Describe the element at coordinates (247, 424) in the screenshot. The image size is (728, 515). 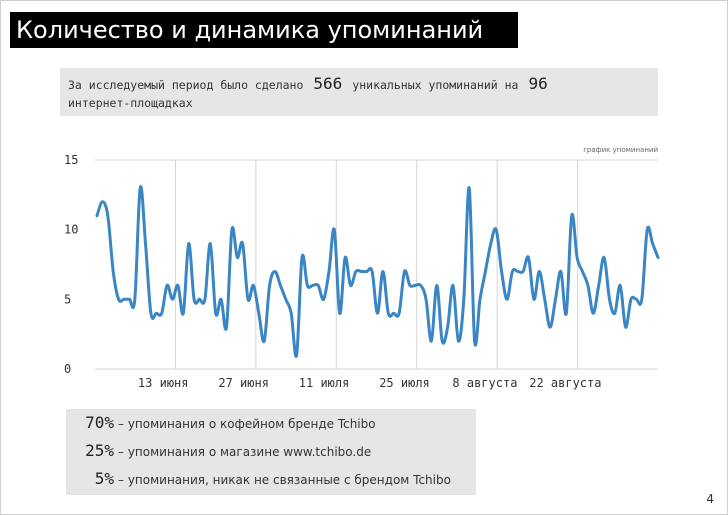
I see `legend-text: – упоминания о кофейном бренде Tchibo` at that location.